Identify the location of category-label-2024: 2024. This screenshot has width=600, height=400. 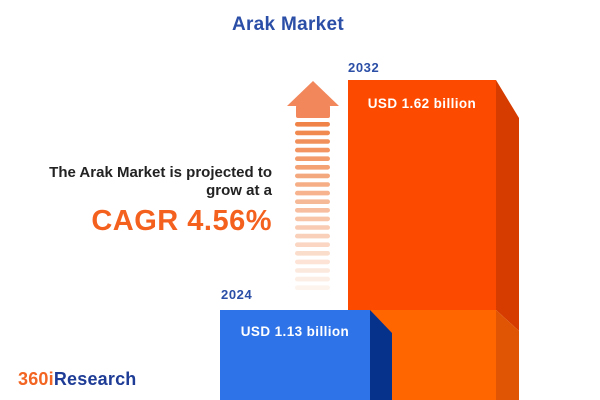
(237, 294).